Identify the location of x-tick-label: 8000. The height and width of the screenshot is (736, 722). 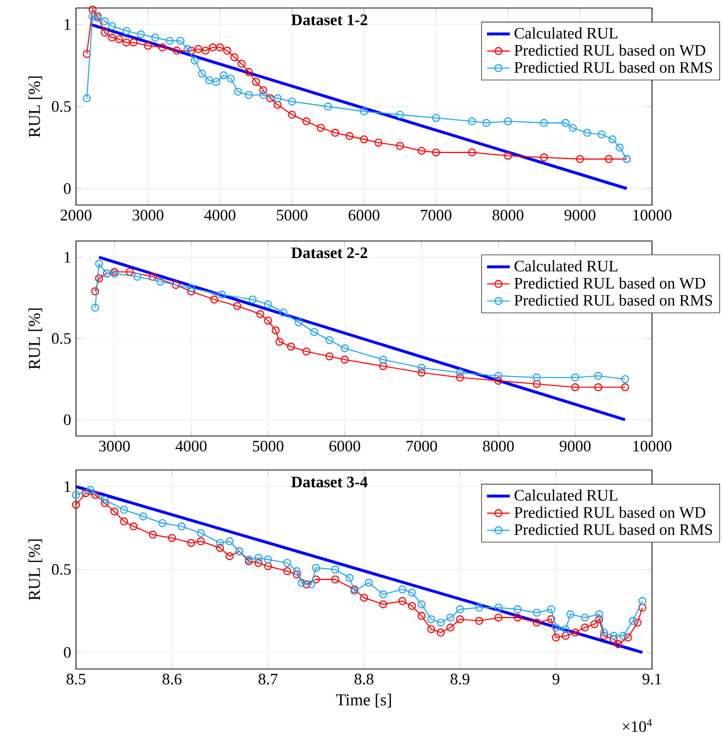
(498, 446).